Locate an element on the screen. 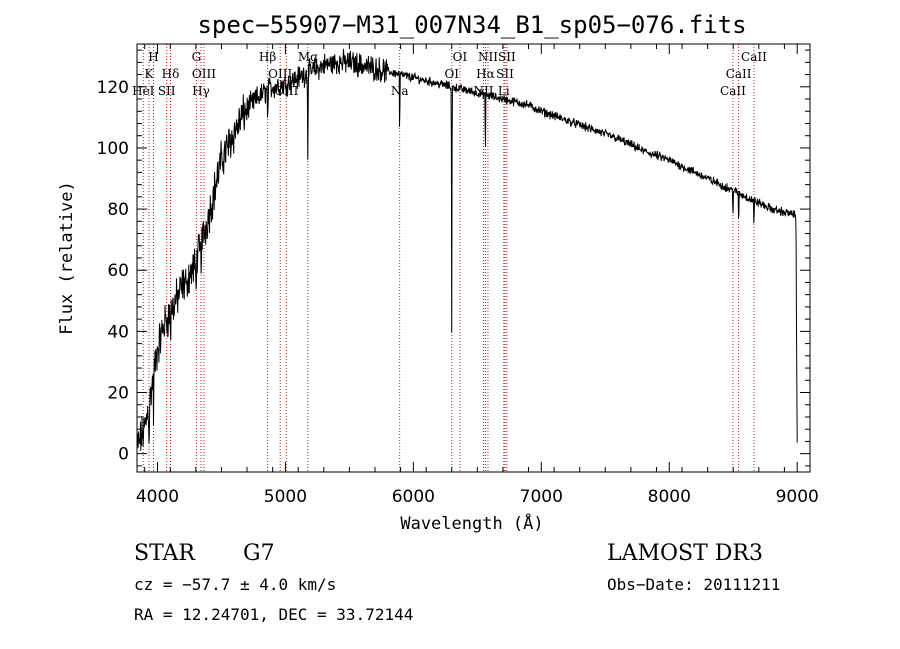 This screenshot has width=900, height=649. x-axis-label: Wavelength (Å) is located at coordinates (471, 523).